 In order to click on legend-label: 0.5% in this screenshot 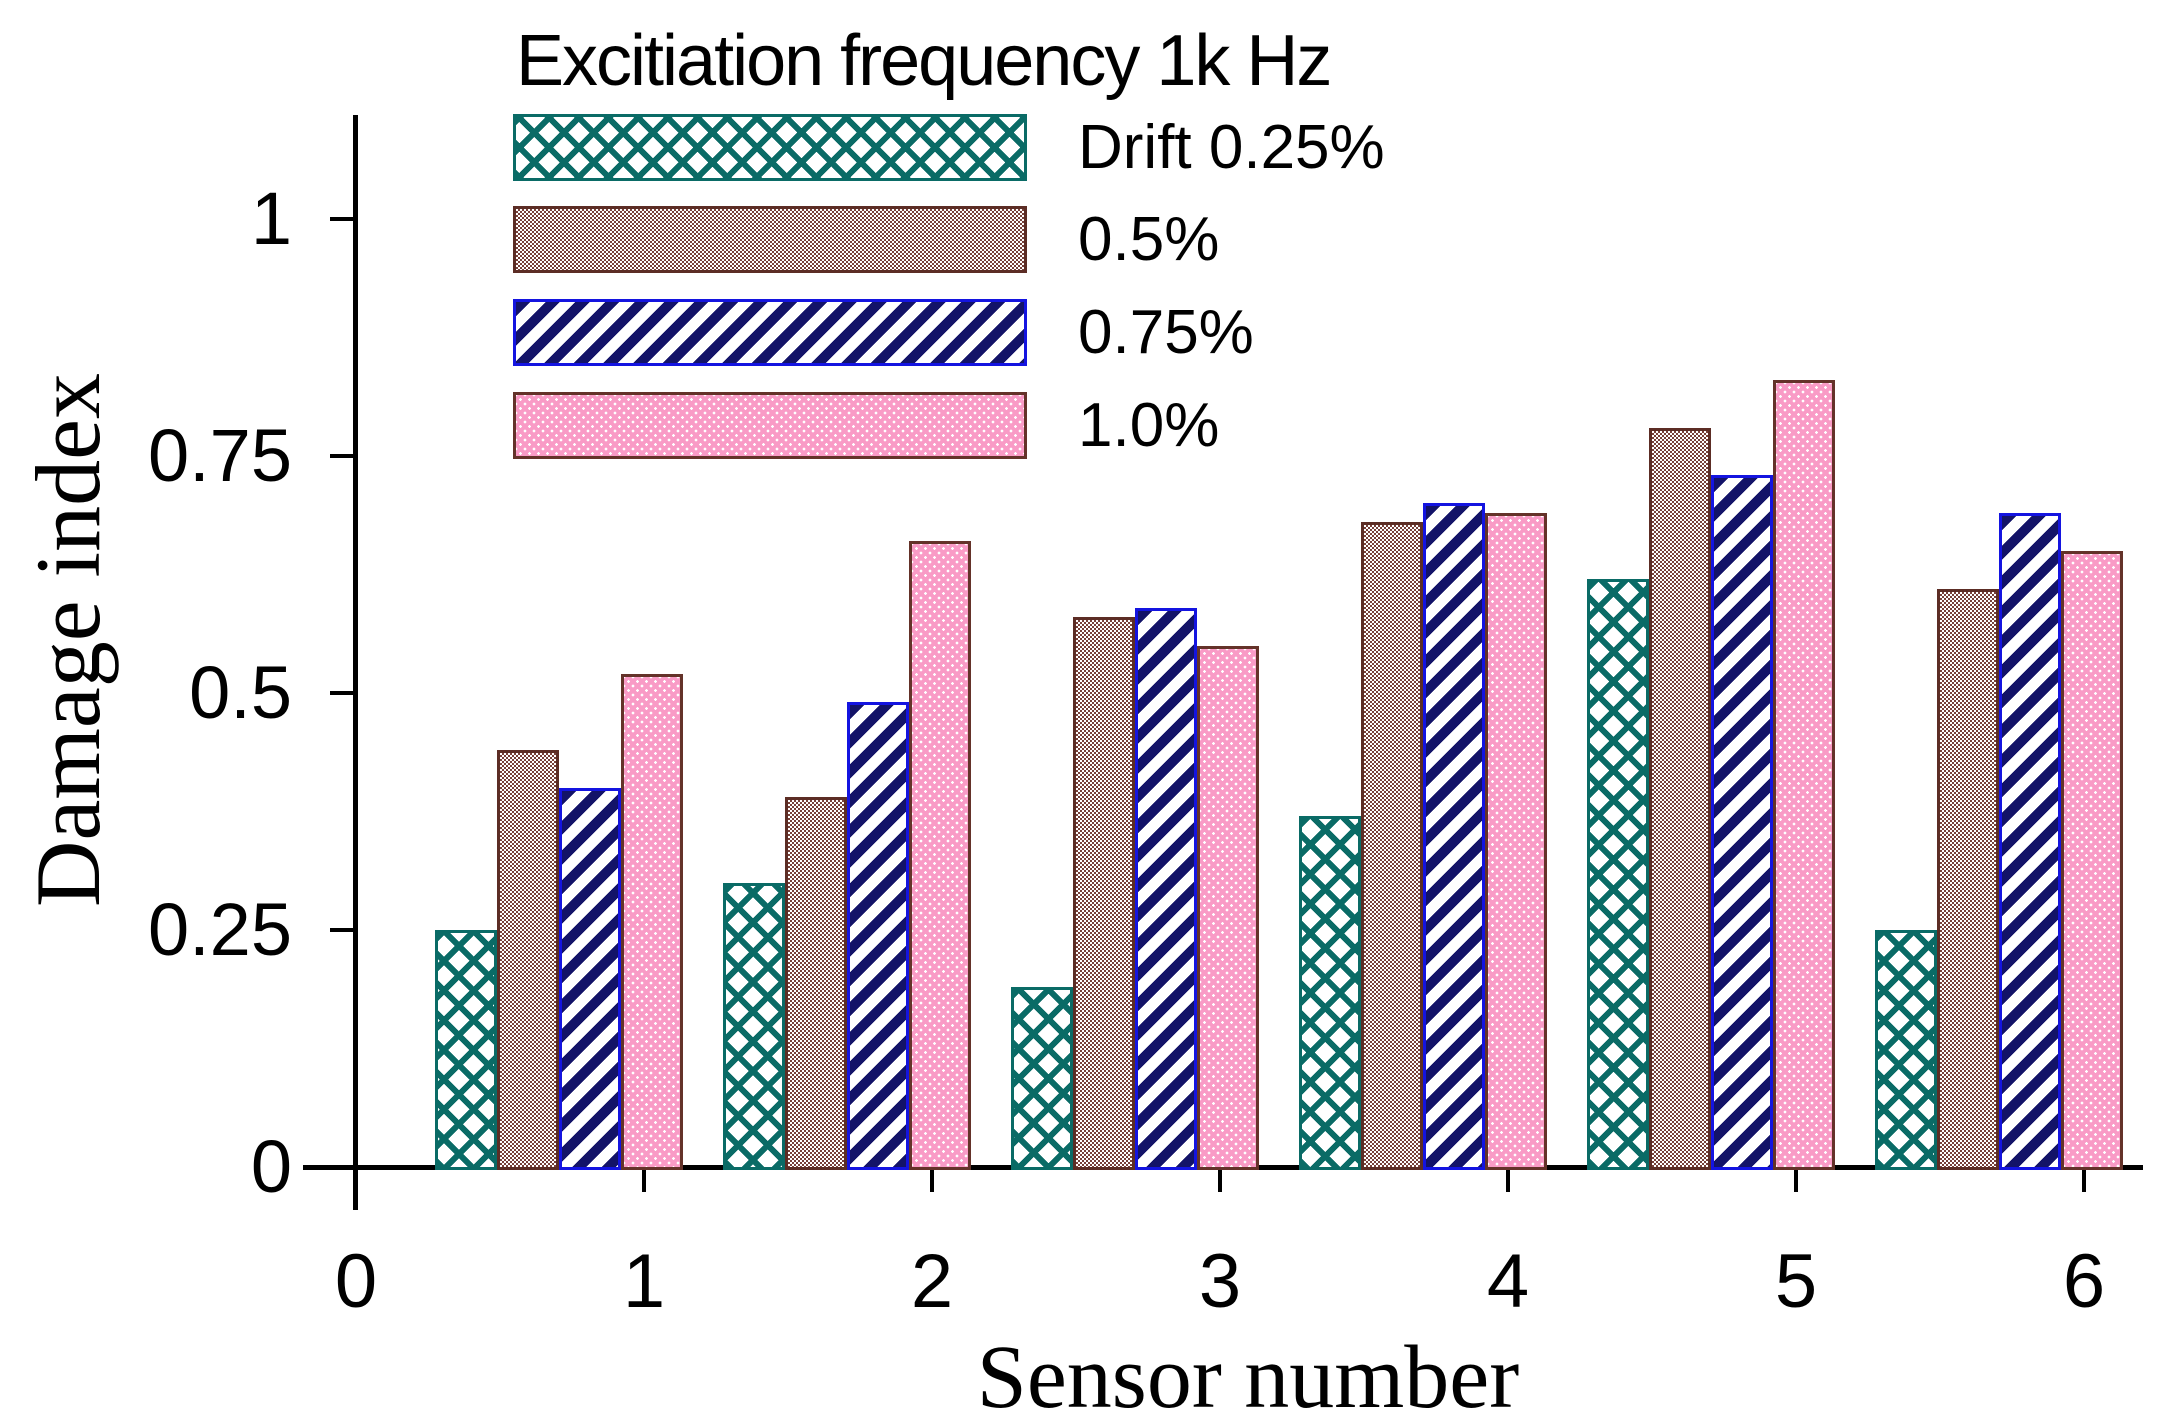, I will do `click(1149, 239)`.